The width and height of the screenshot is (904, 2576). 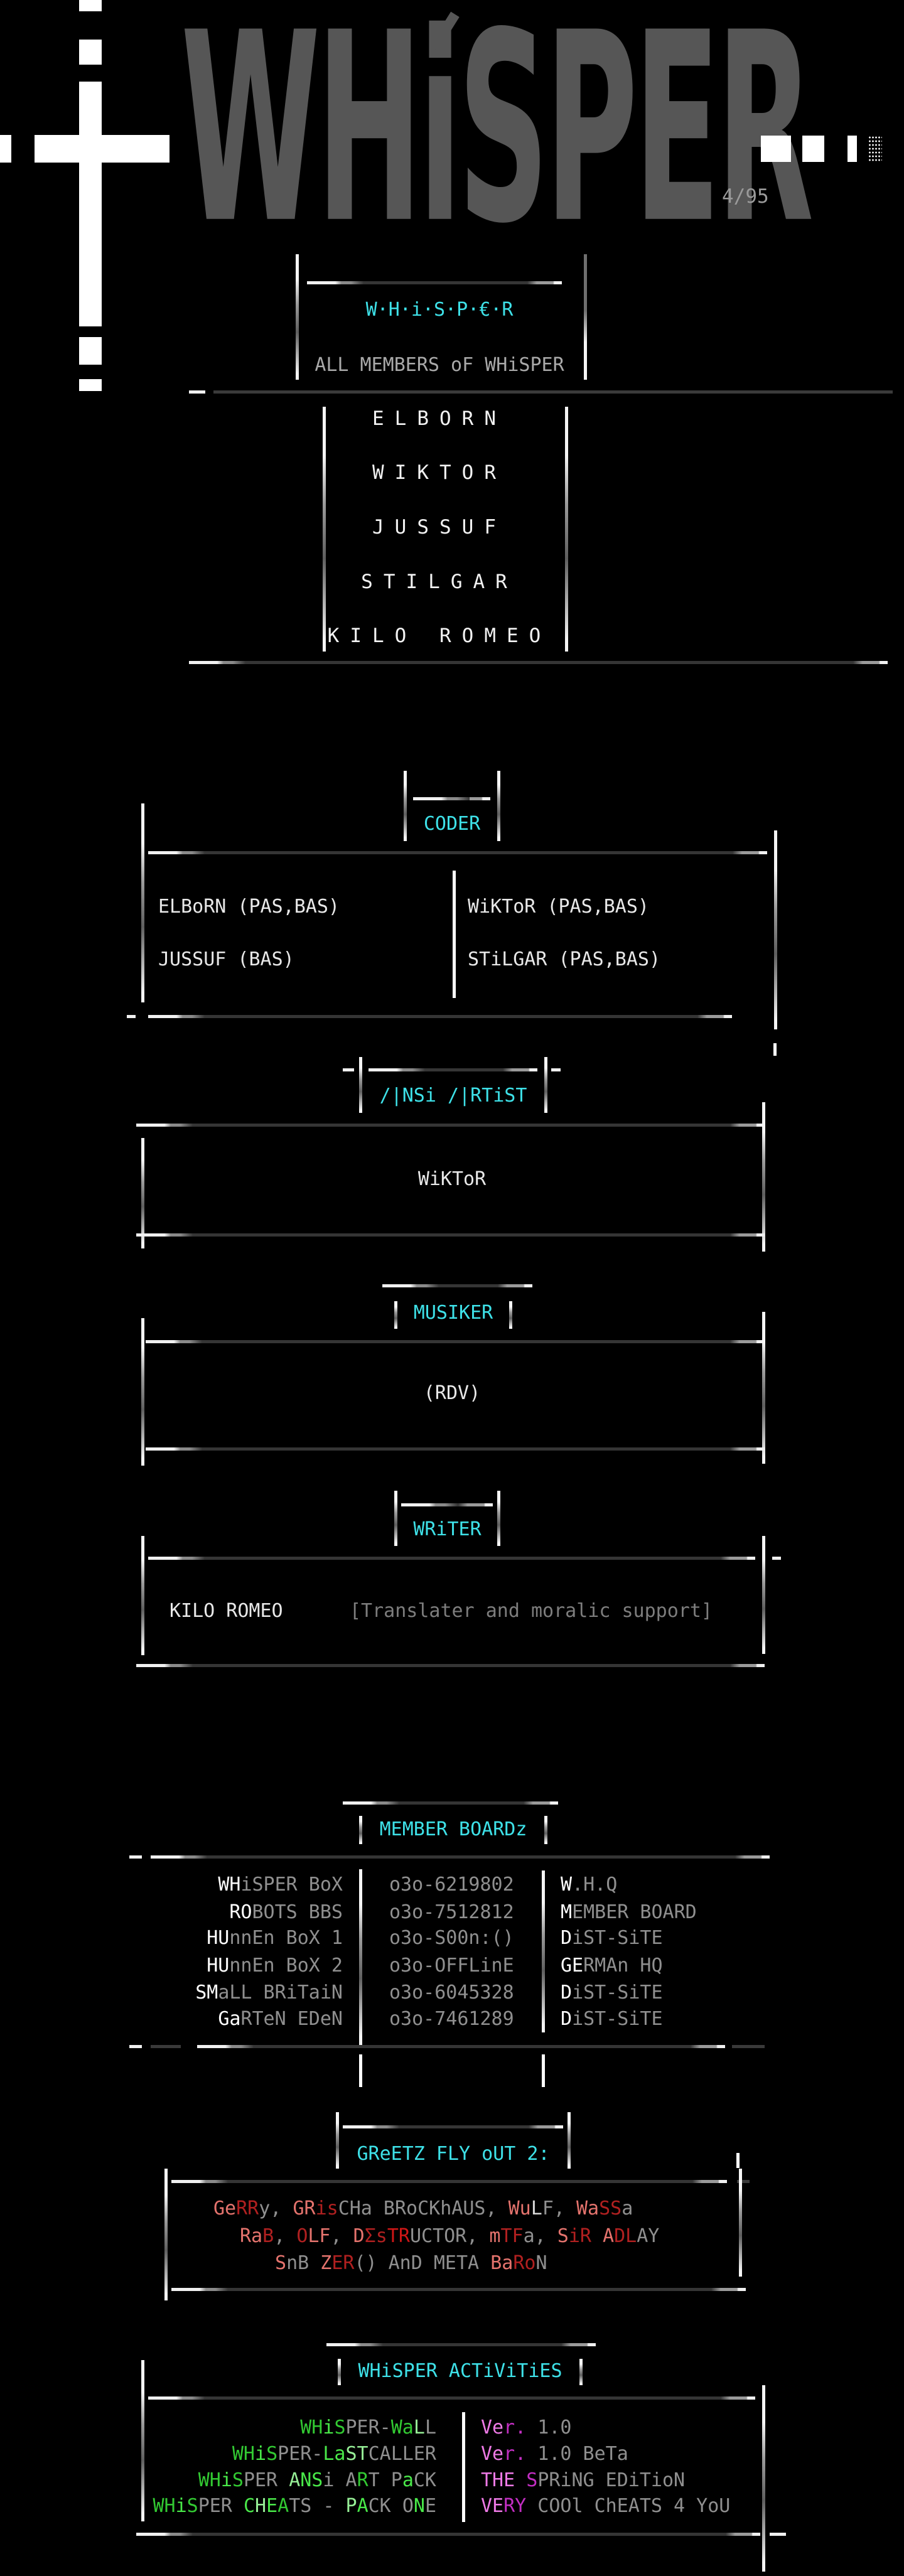 I want to click on writer-header-line, so click(x=447, y=1504).